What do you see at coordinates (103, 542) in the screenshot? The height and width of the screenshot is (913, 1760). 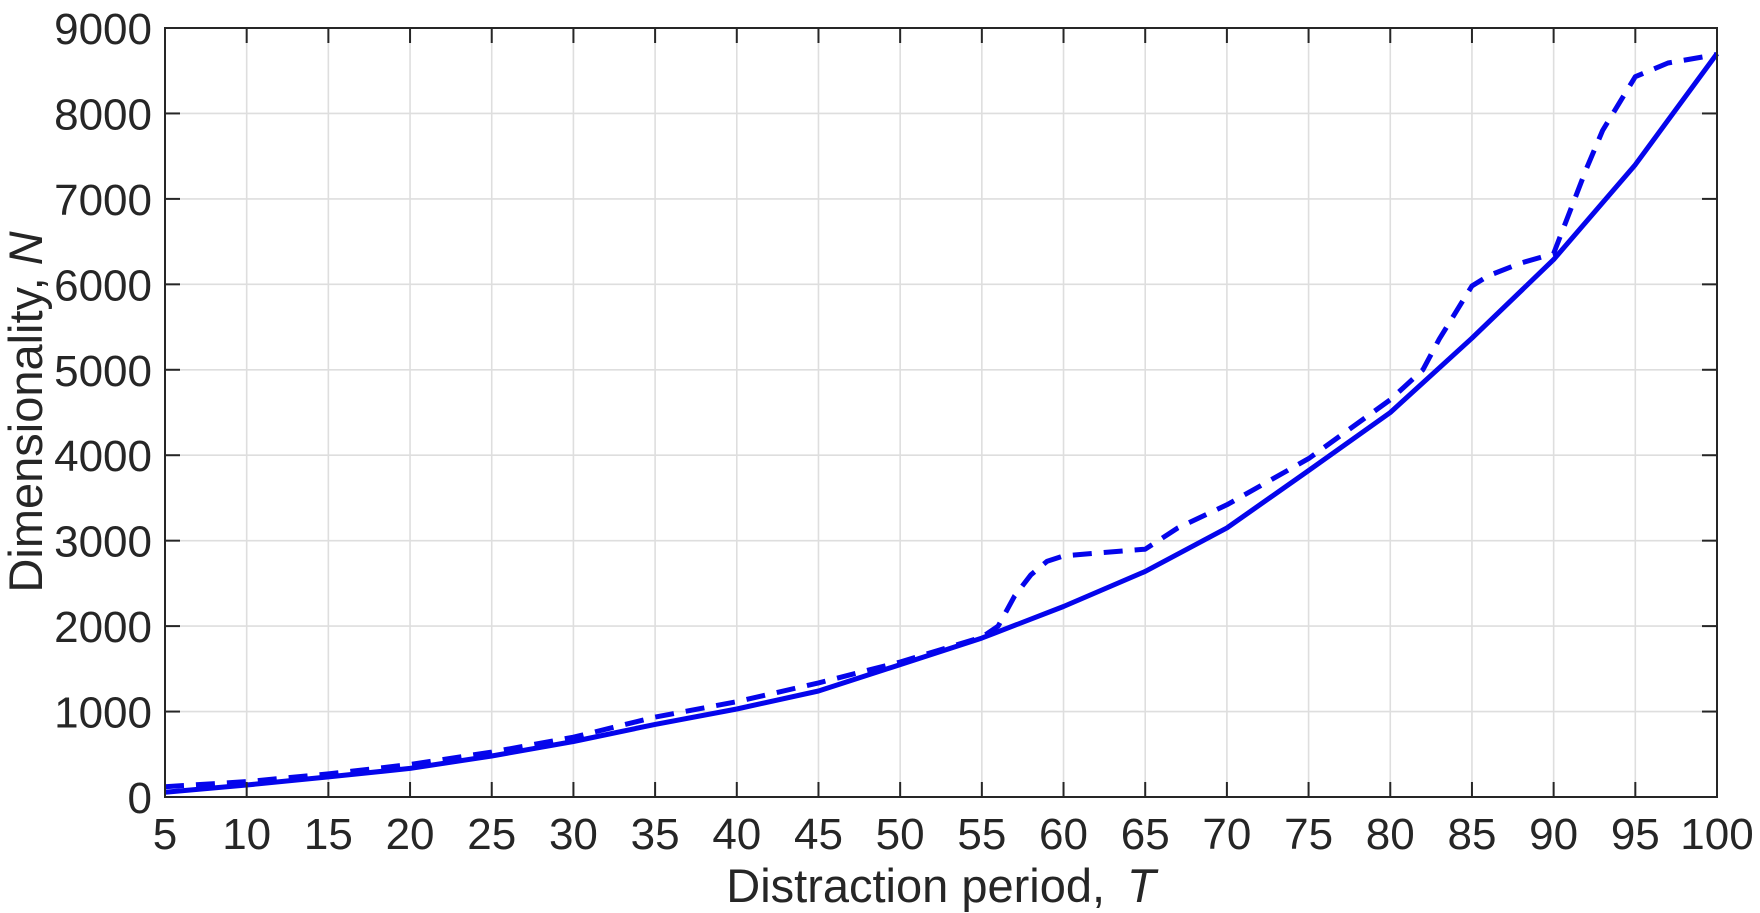 I see `y-tick-label: 3000` at bounding box center [103, 542].